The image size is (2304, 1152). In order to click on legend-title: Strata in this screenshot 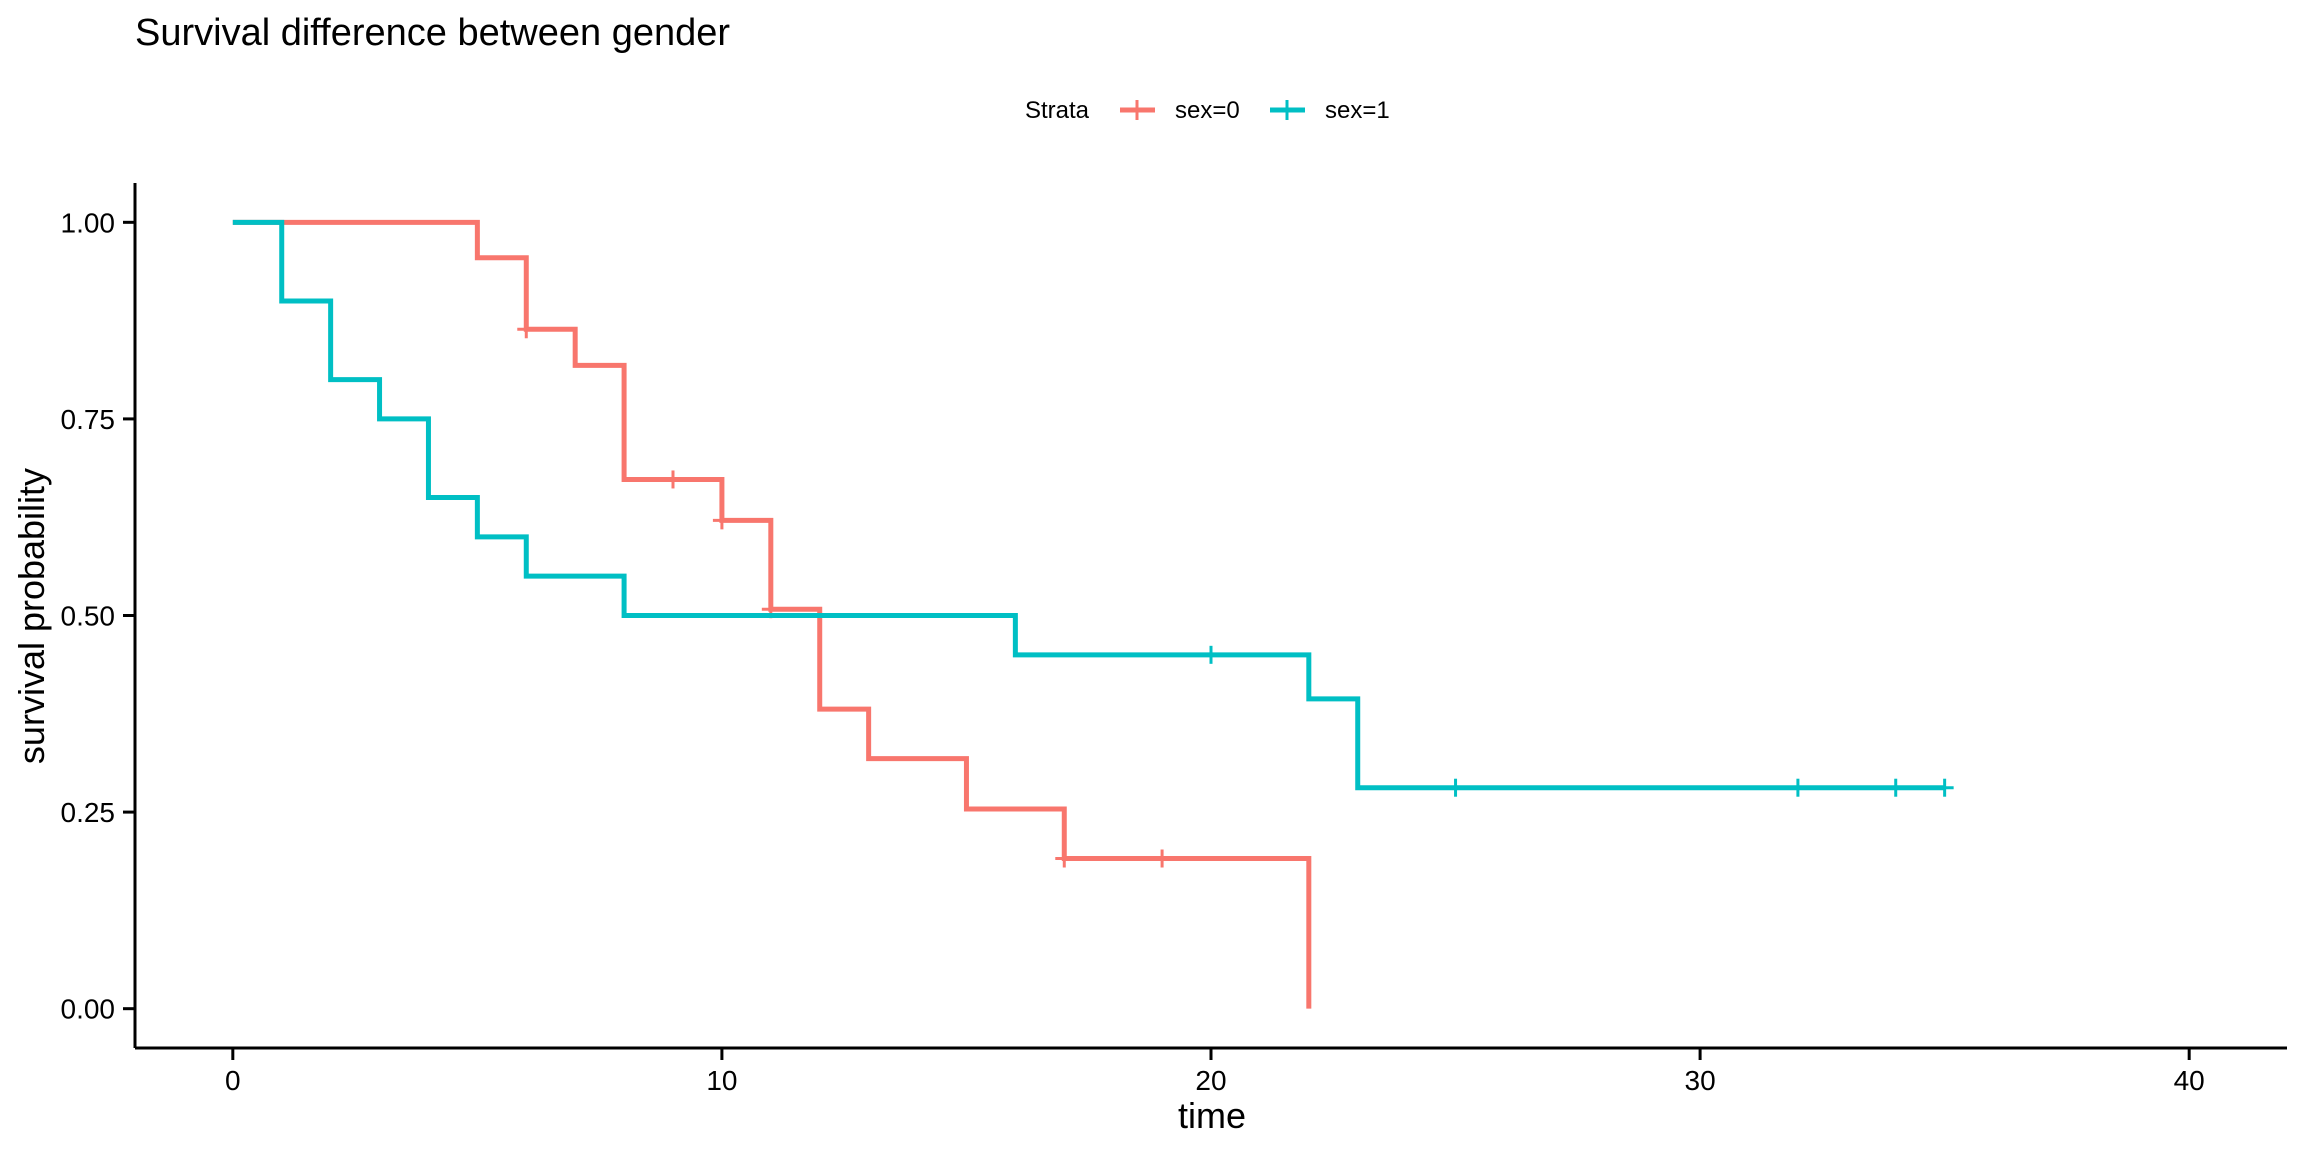, I will do `click(1057, 110)`.